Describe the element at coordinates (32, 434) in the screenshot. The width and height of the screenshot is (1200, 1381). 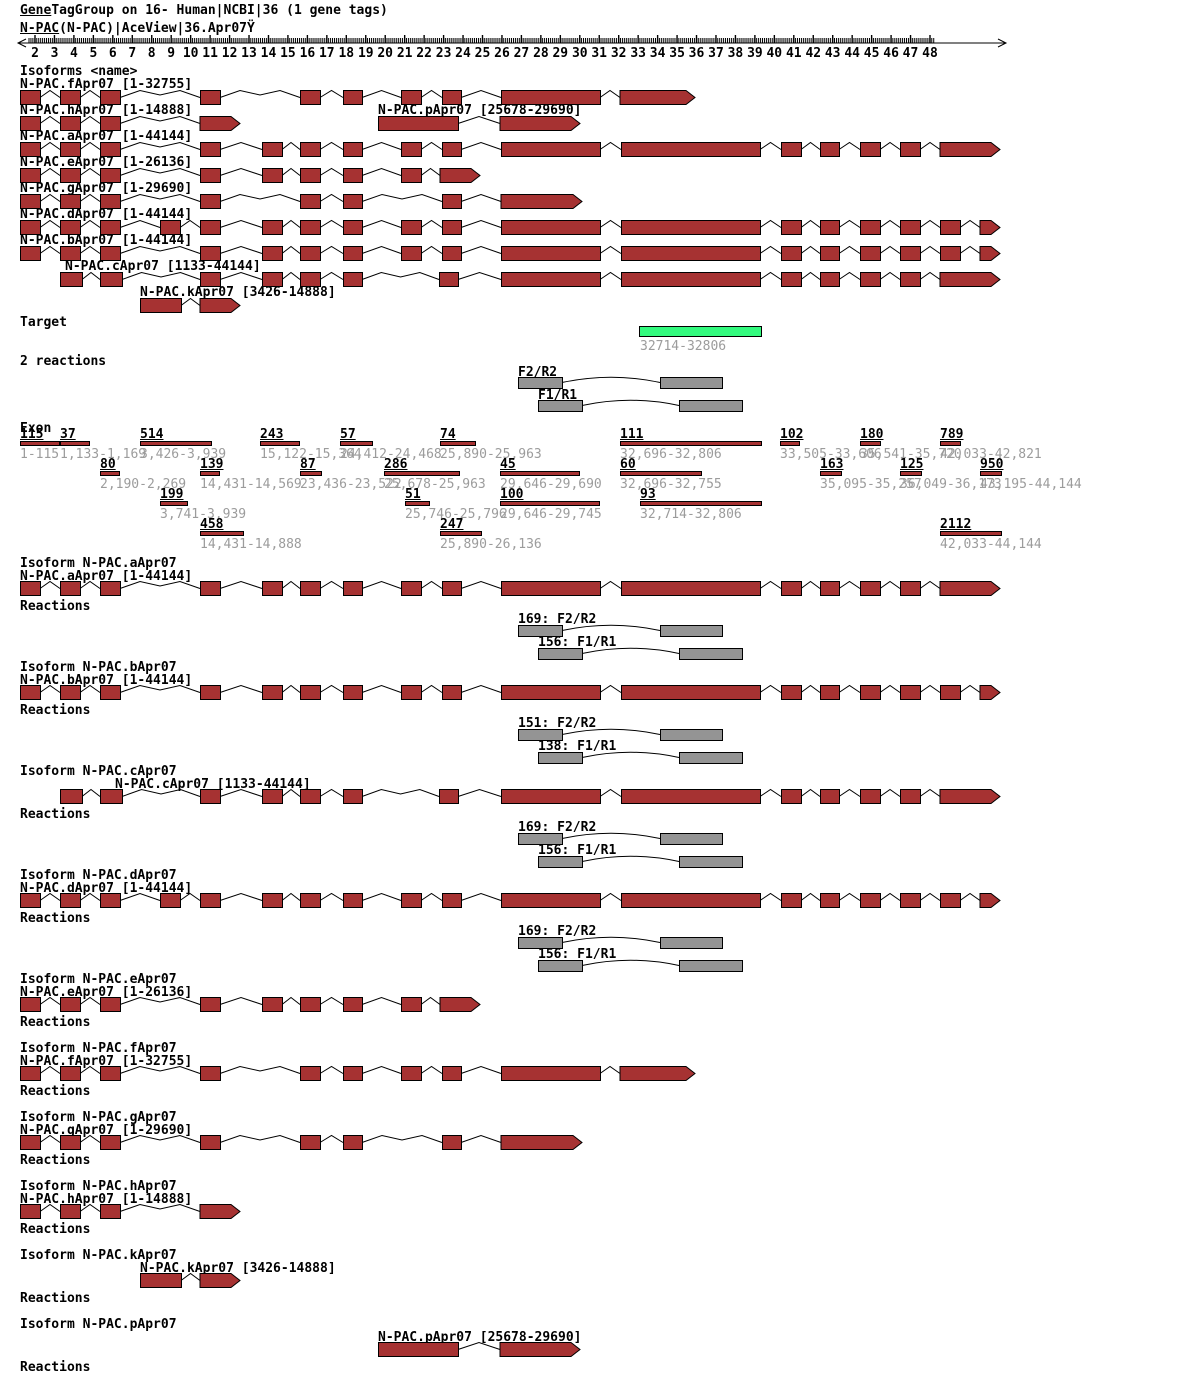
I see `exon-length-label: 115` at that location.